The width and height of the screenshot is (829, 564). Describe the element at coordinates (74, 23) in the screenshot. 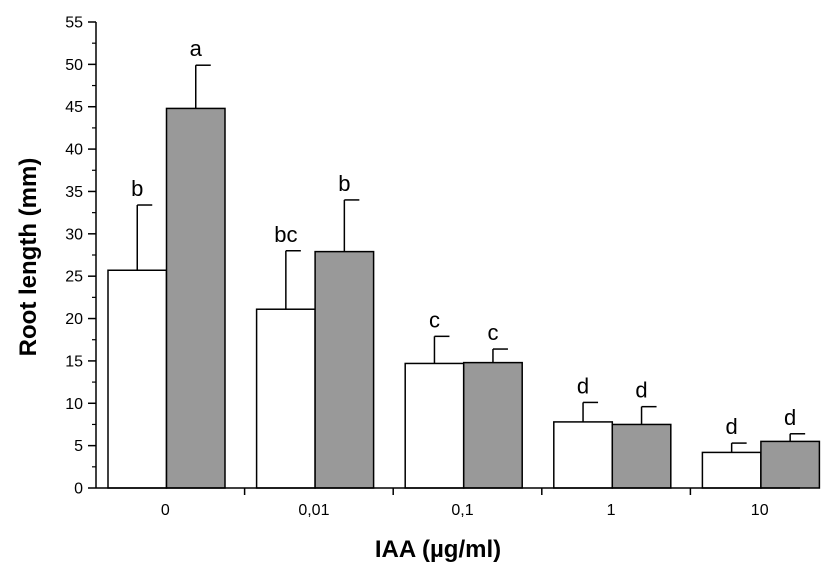

I see `y-tick-label: 55` at that location.